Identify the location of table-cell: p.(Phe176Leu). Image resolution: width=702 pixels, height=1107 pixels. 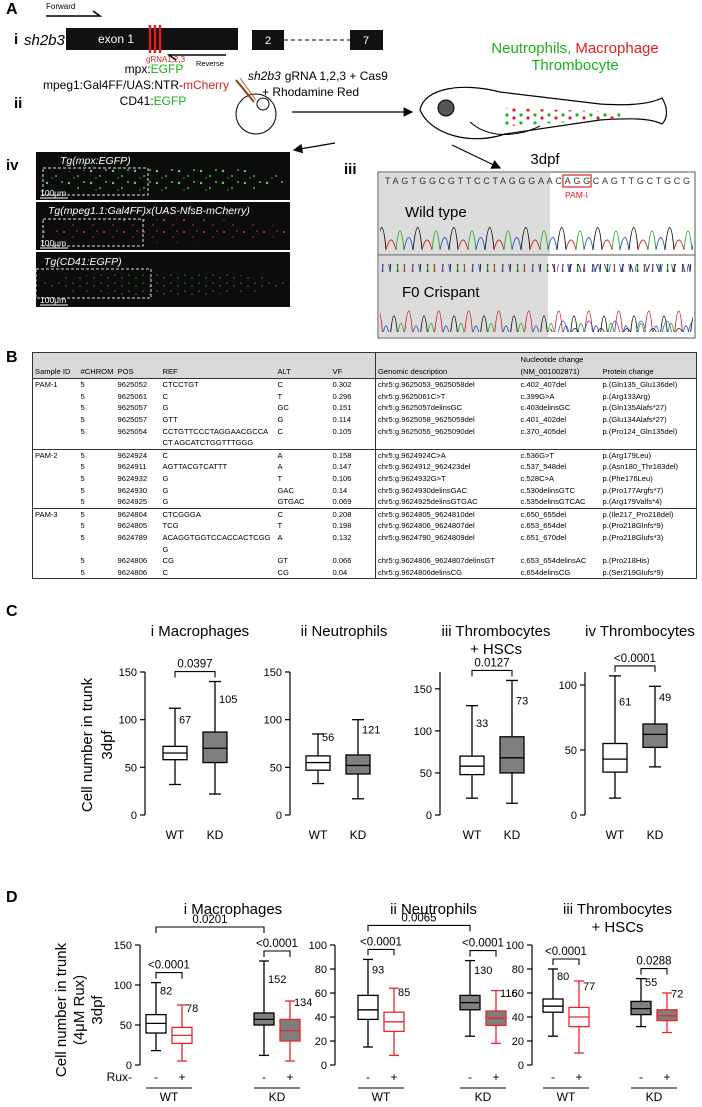
(627, 478).